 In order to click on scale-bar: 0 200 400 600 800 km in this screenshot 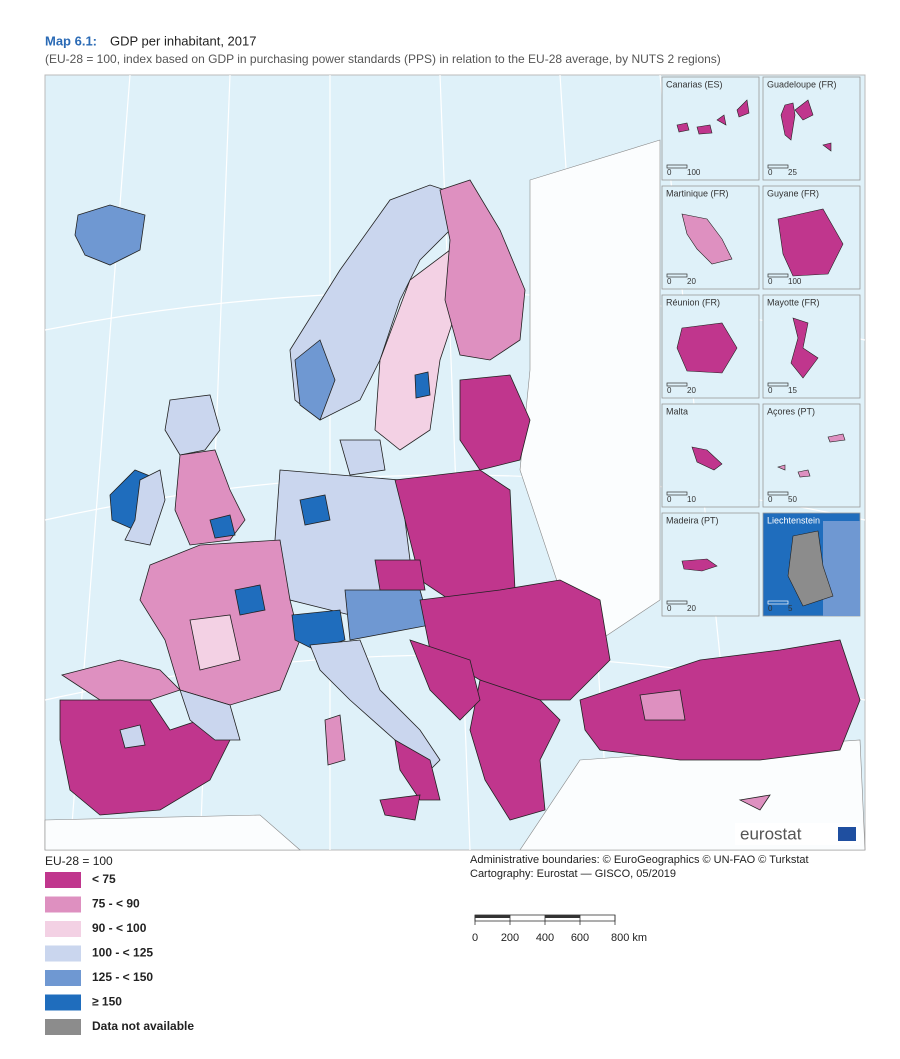, I will do `click(559, 929)`.